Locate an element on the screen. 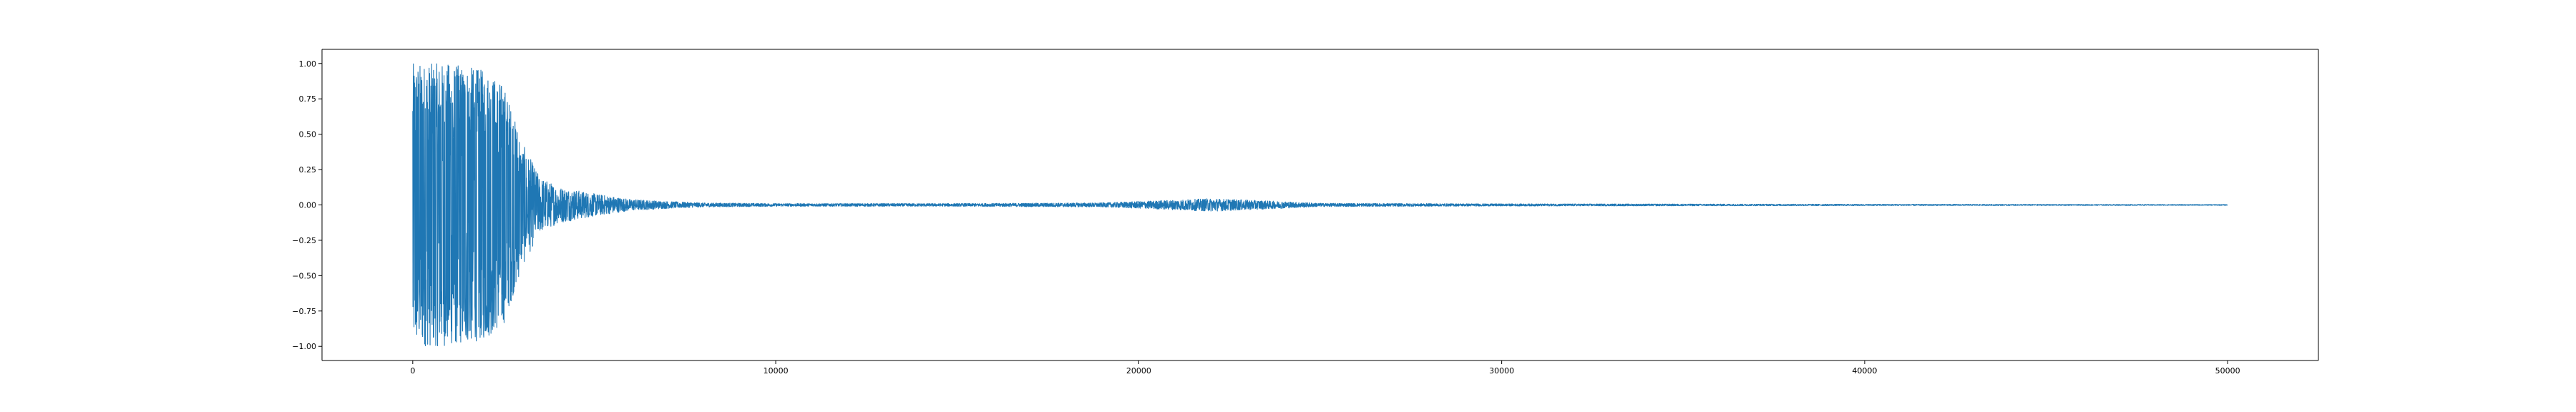 The height and width of the screenshot is (412, 2576). y-tick-label-2: 0.50 is located at coordinates (308, 134).